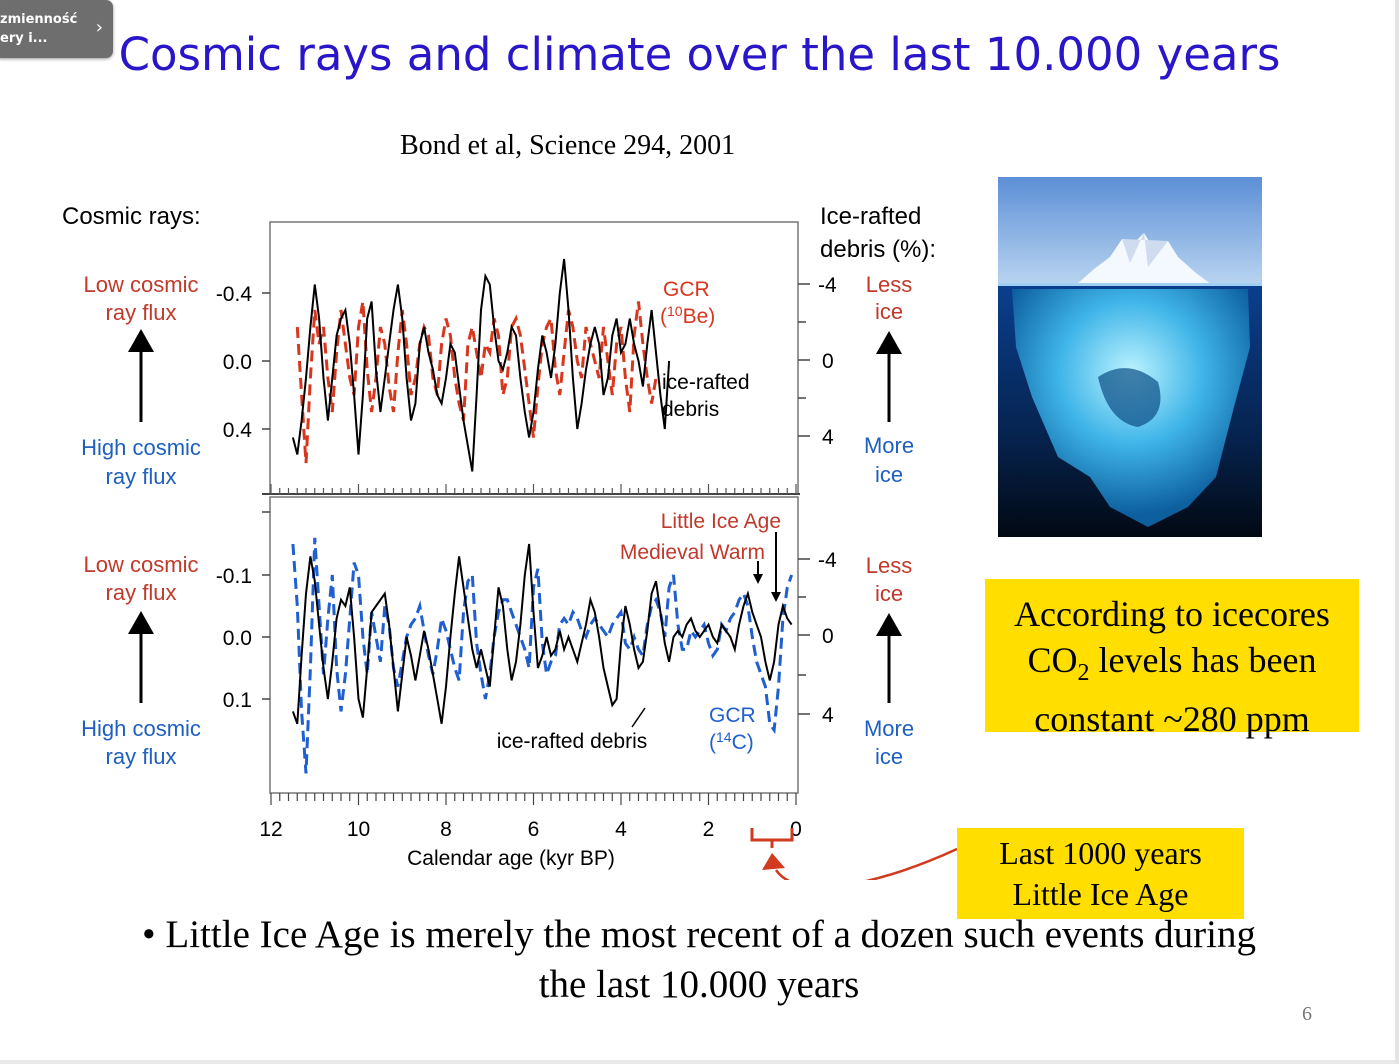 The height and width of the screenshot is (1064, 1399). What do you see at coordinates (270, 829) in the screenshot?
I see `x-tick-label: 12` at bounding box center [270, 829].